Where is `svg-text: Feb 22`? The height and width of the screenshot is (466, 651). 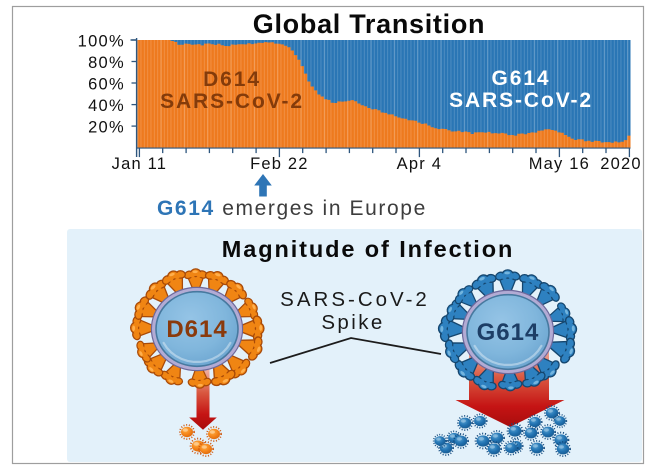
svg-text: Feb 22 is located at coordinates (279, 164).